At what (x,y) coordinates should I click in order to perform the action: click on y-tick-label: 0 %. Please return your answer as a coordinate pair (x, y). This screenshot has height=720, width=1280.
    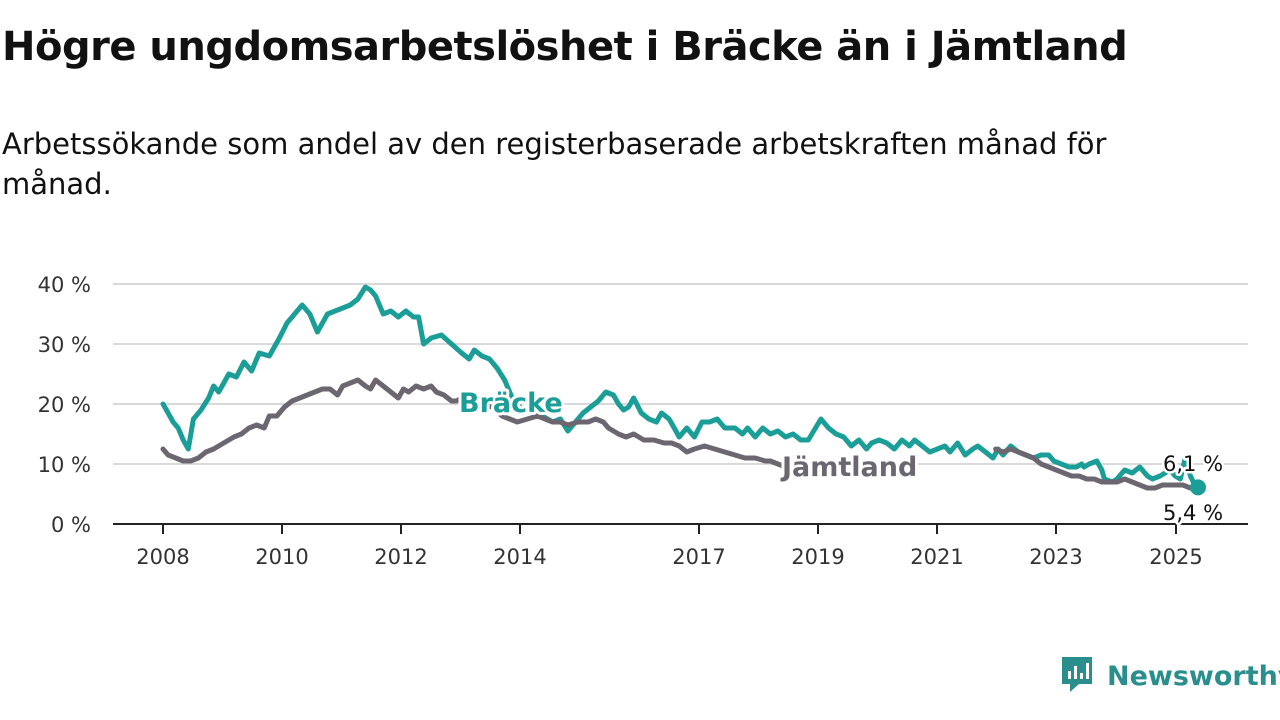
    Looking at the image, I should click on (71, 525).